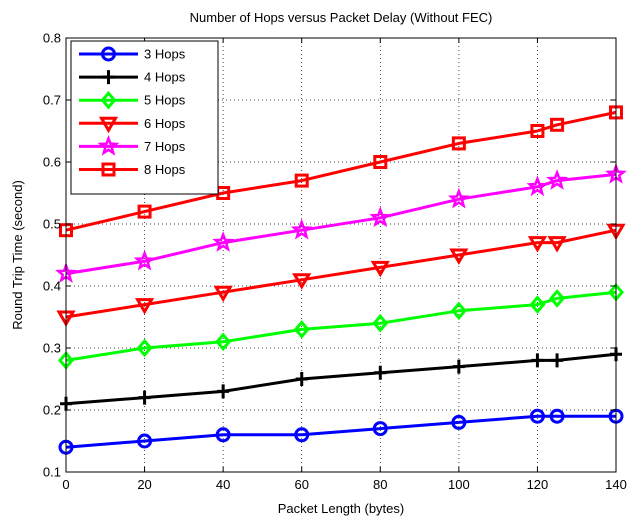  What do you see at coordinates (165, 77) in the screenshot?
I see `legend-label: 4 Hops` at bounding box center [165, 77].